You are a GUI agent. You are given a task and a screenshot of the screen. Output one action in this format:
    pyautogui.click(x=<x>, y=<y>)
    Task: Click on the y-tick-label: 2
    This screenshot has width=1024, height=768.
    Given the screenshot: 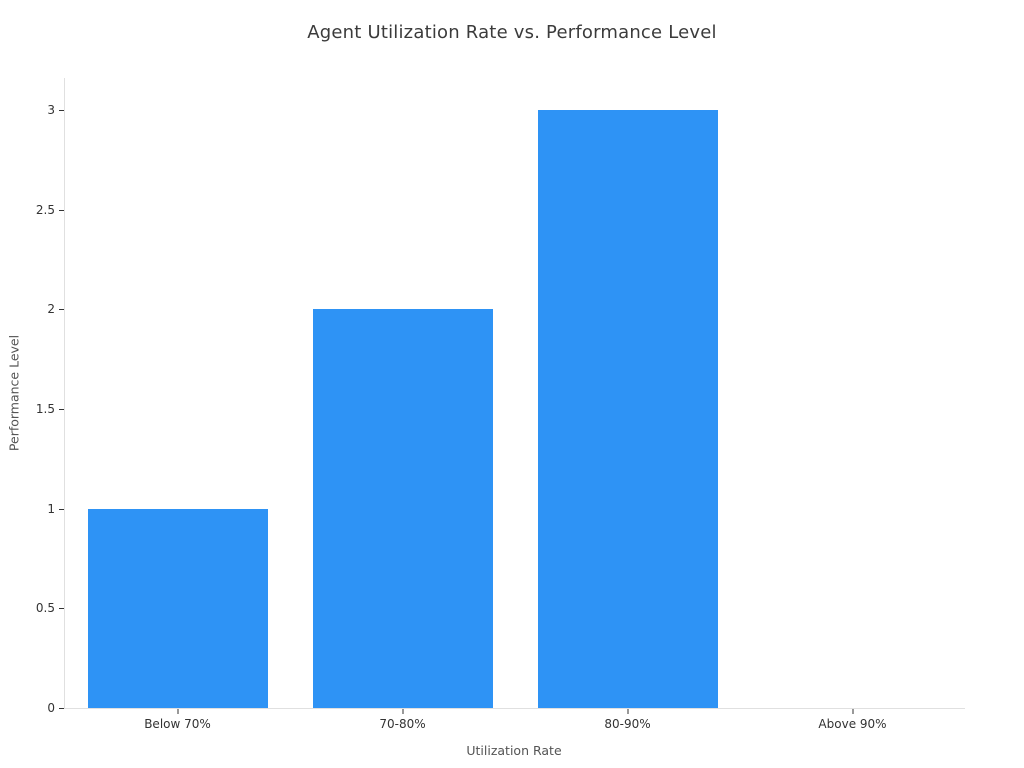 What is the action you would take?
    pyautogui.click(x=51, y=309)
    